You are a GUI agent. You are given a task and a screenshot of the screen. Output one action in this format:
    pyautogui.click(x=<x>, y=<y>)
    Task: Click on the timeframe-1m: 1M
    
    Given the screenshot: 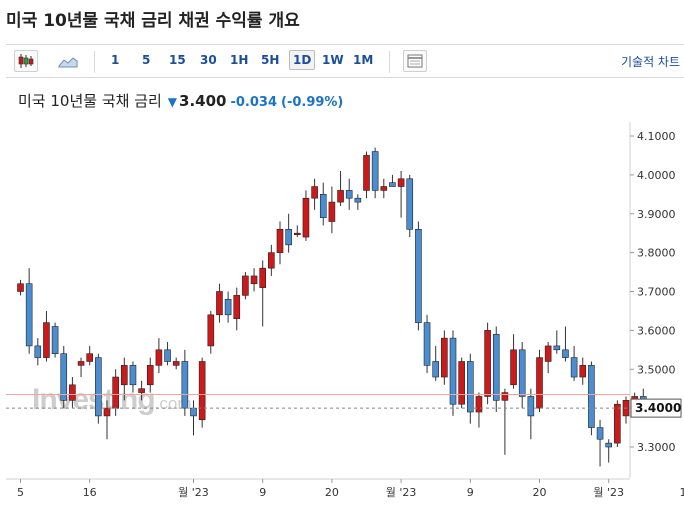 What is the action you would take?
    pyautogui.click(x=363, y=60)
    